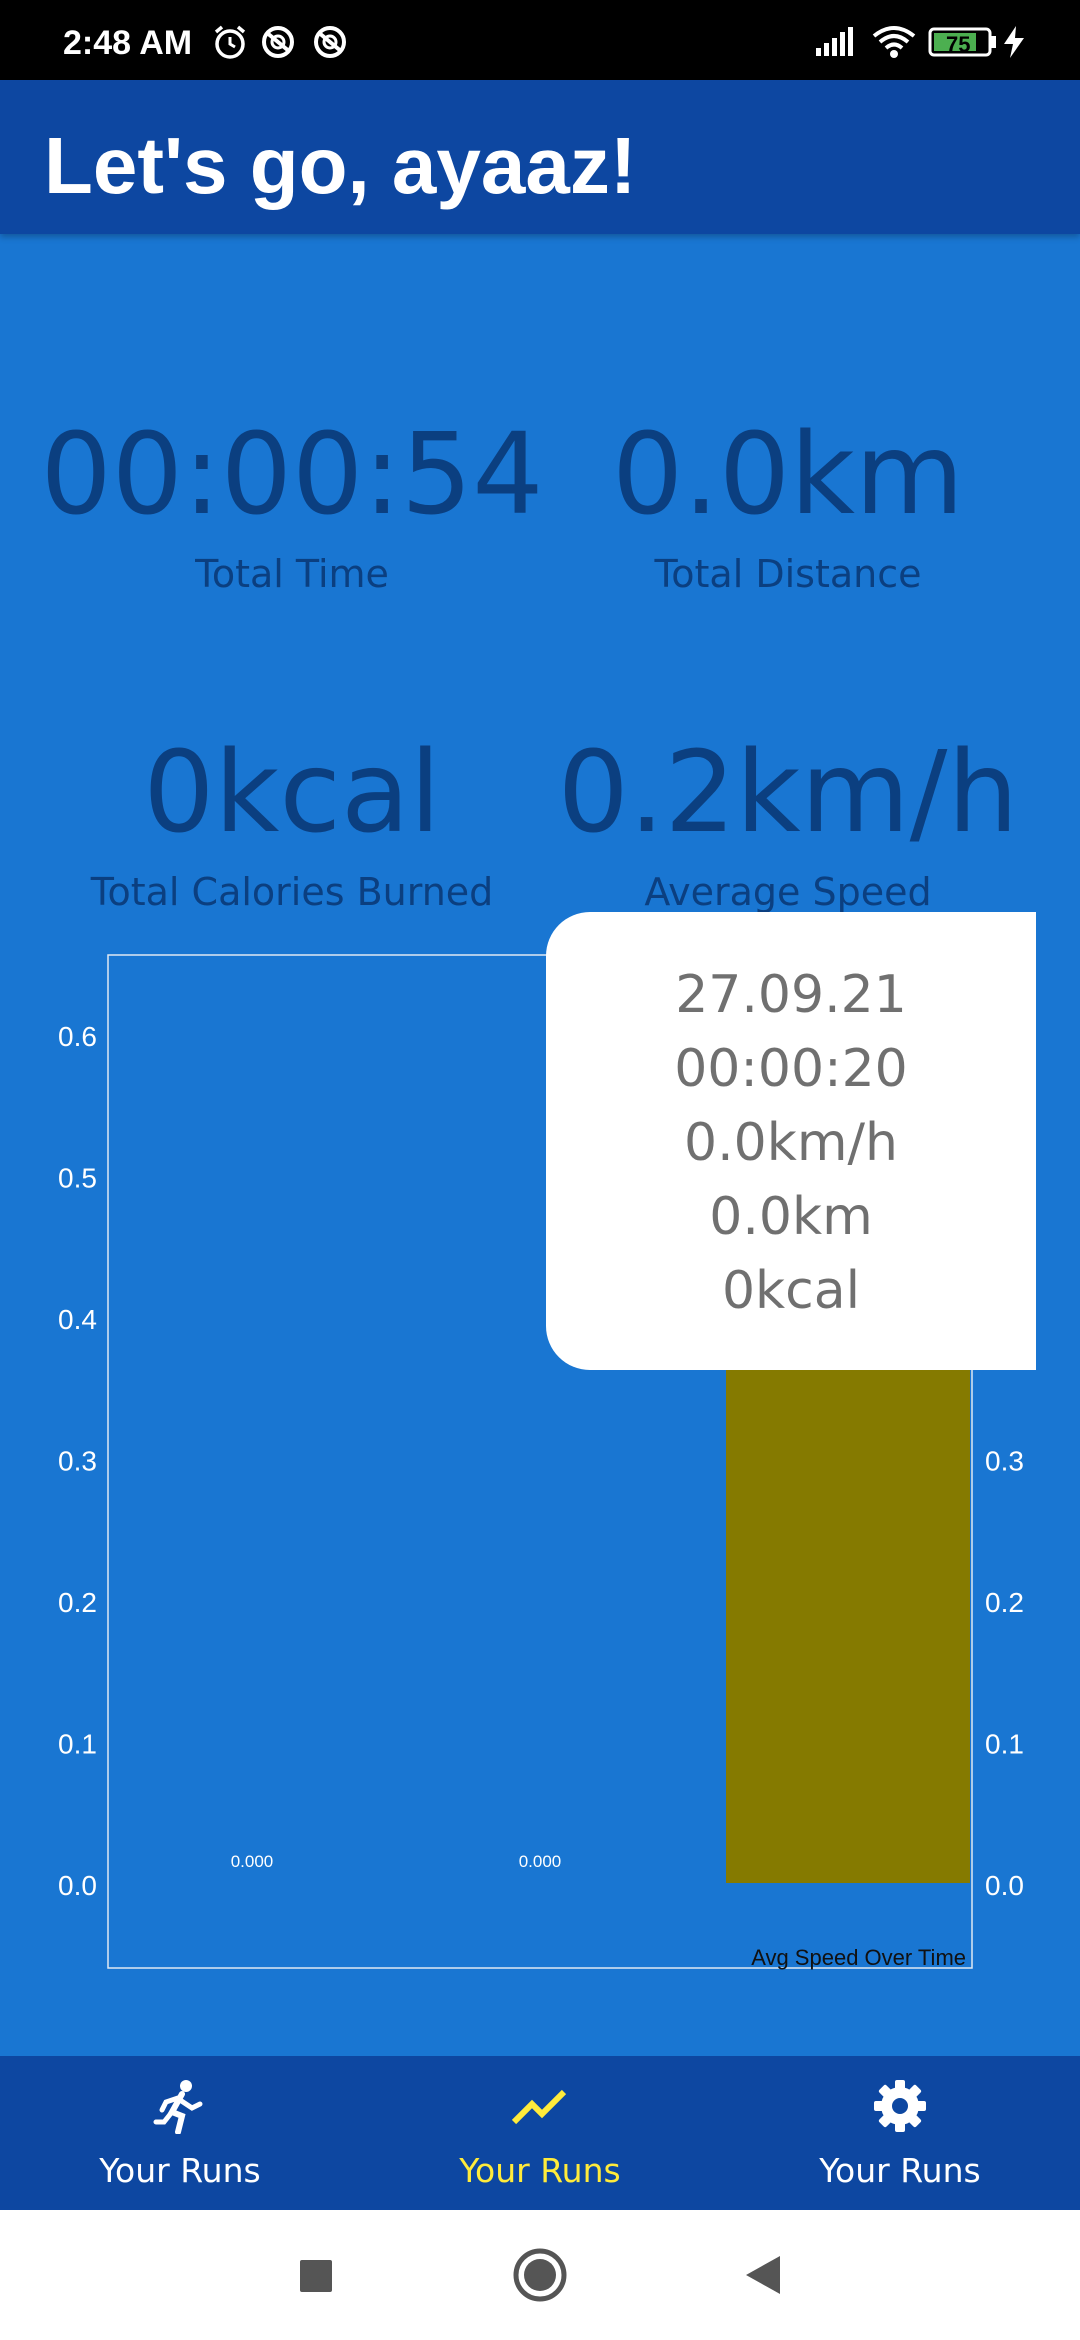 The height and width of the screenshot is (2340, 1080). I want to click on app-bar: Let's go, ayaaz!, so click(540, 157).